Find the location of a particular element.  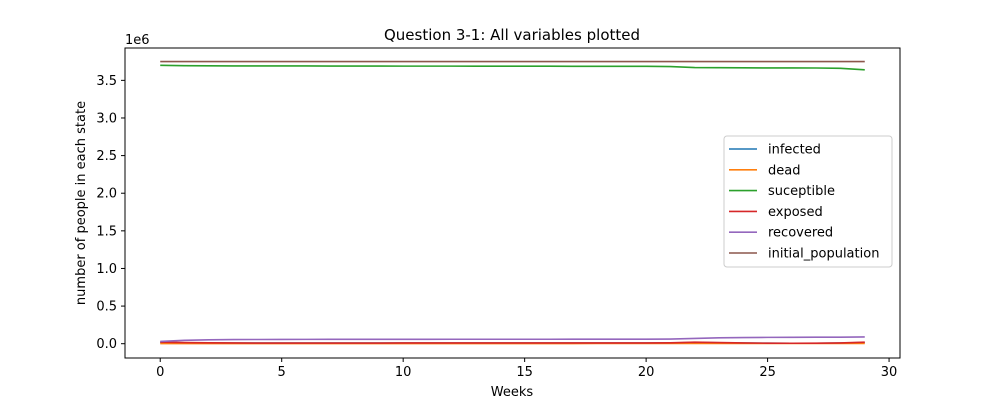

legend-label: dead is located at coordinates (784, 170).